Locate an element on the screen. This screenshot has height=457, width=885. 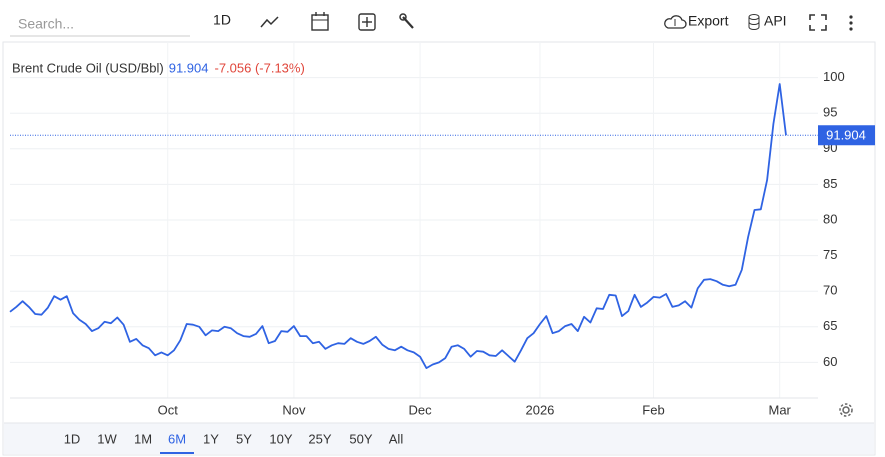
last-price-label: 91.904 is located at coordinates (846, 135).